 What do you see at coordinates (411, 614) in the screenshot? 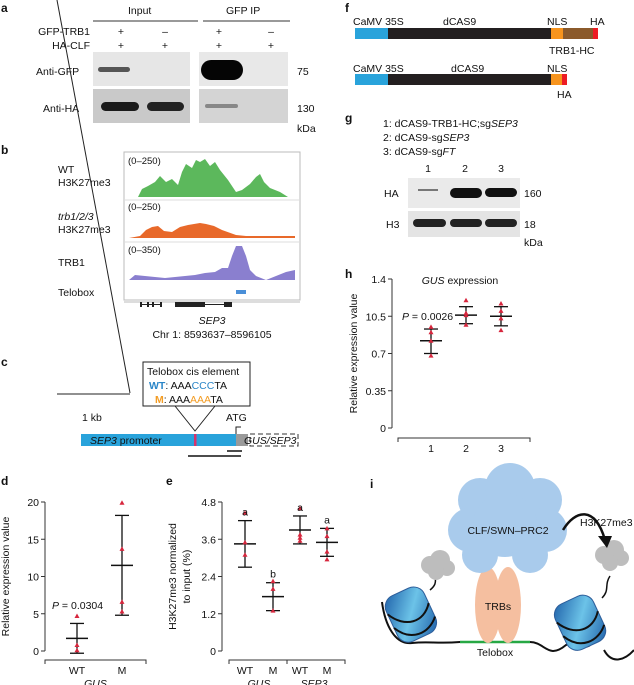
I see `nucleosome-left-icon` at bounding box center [411, 614].